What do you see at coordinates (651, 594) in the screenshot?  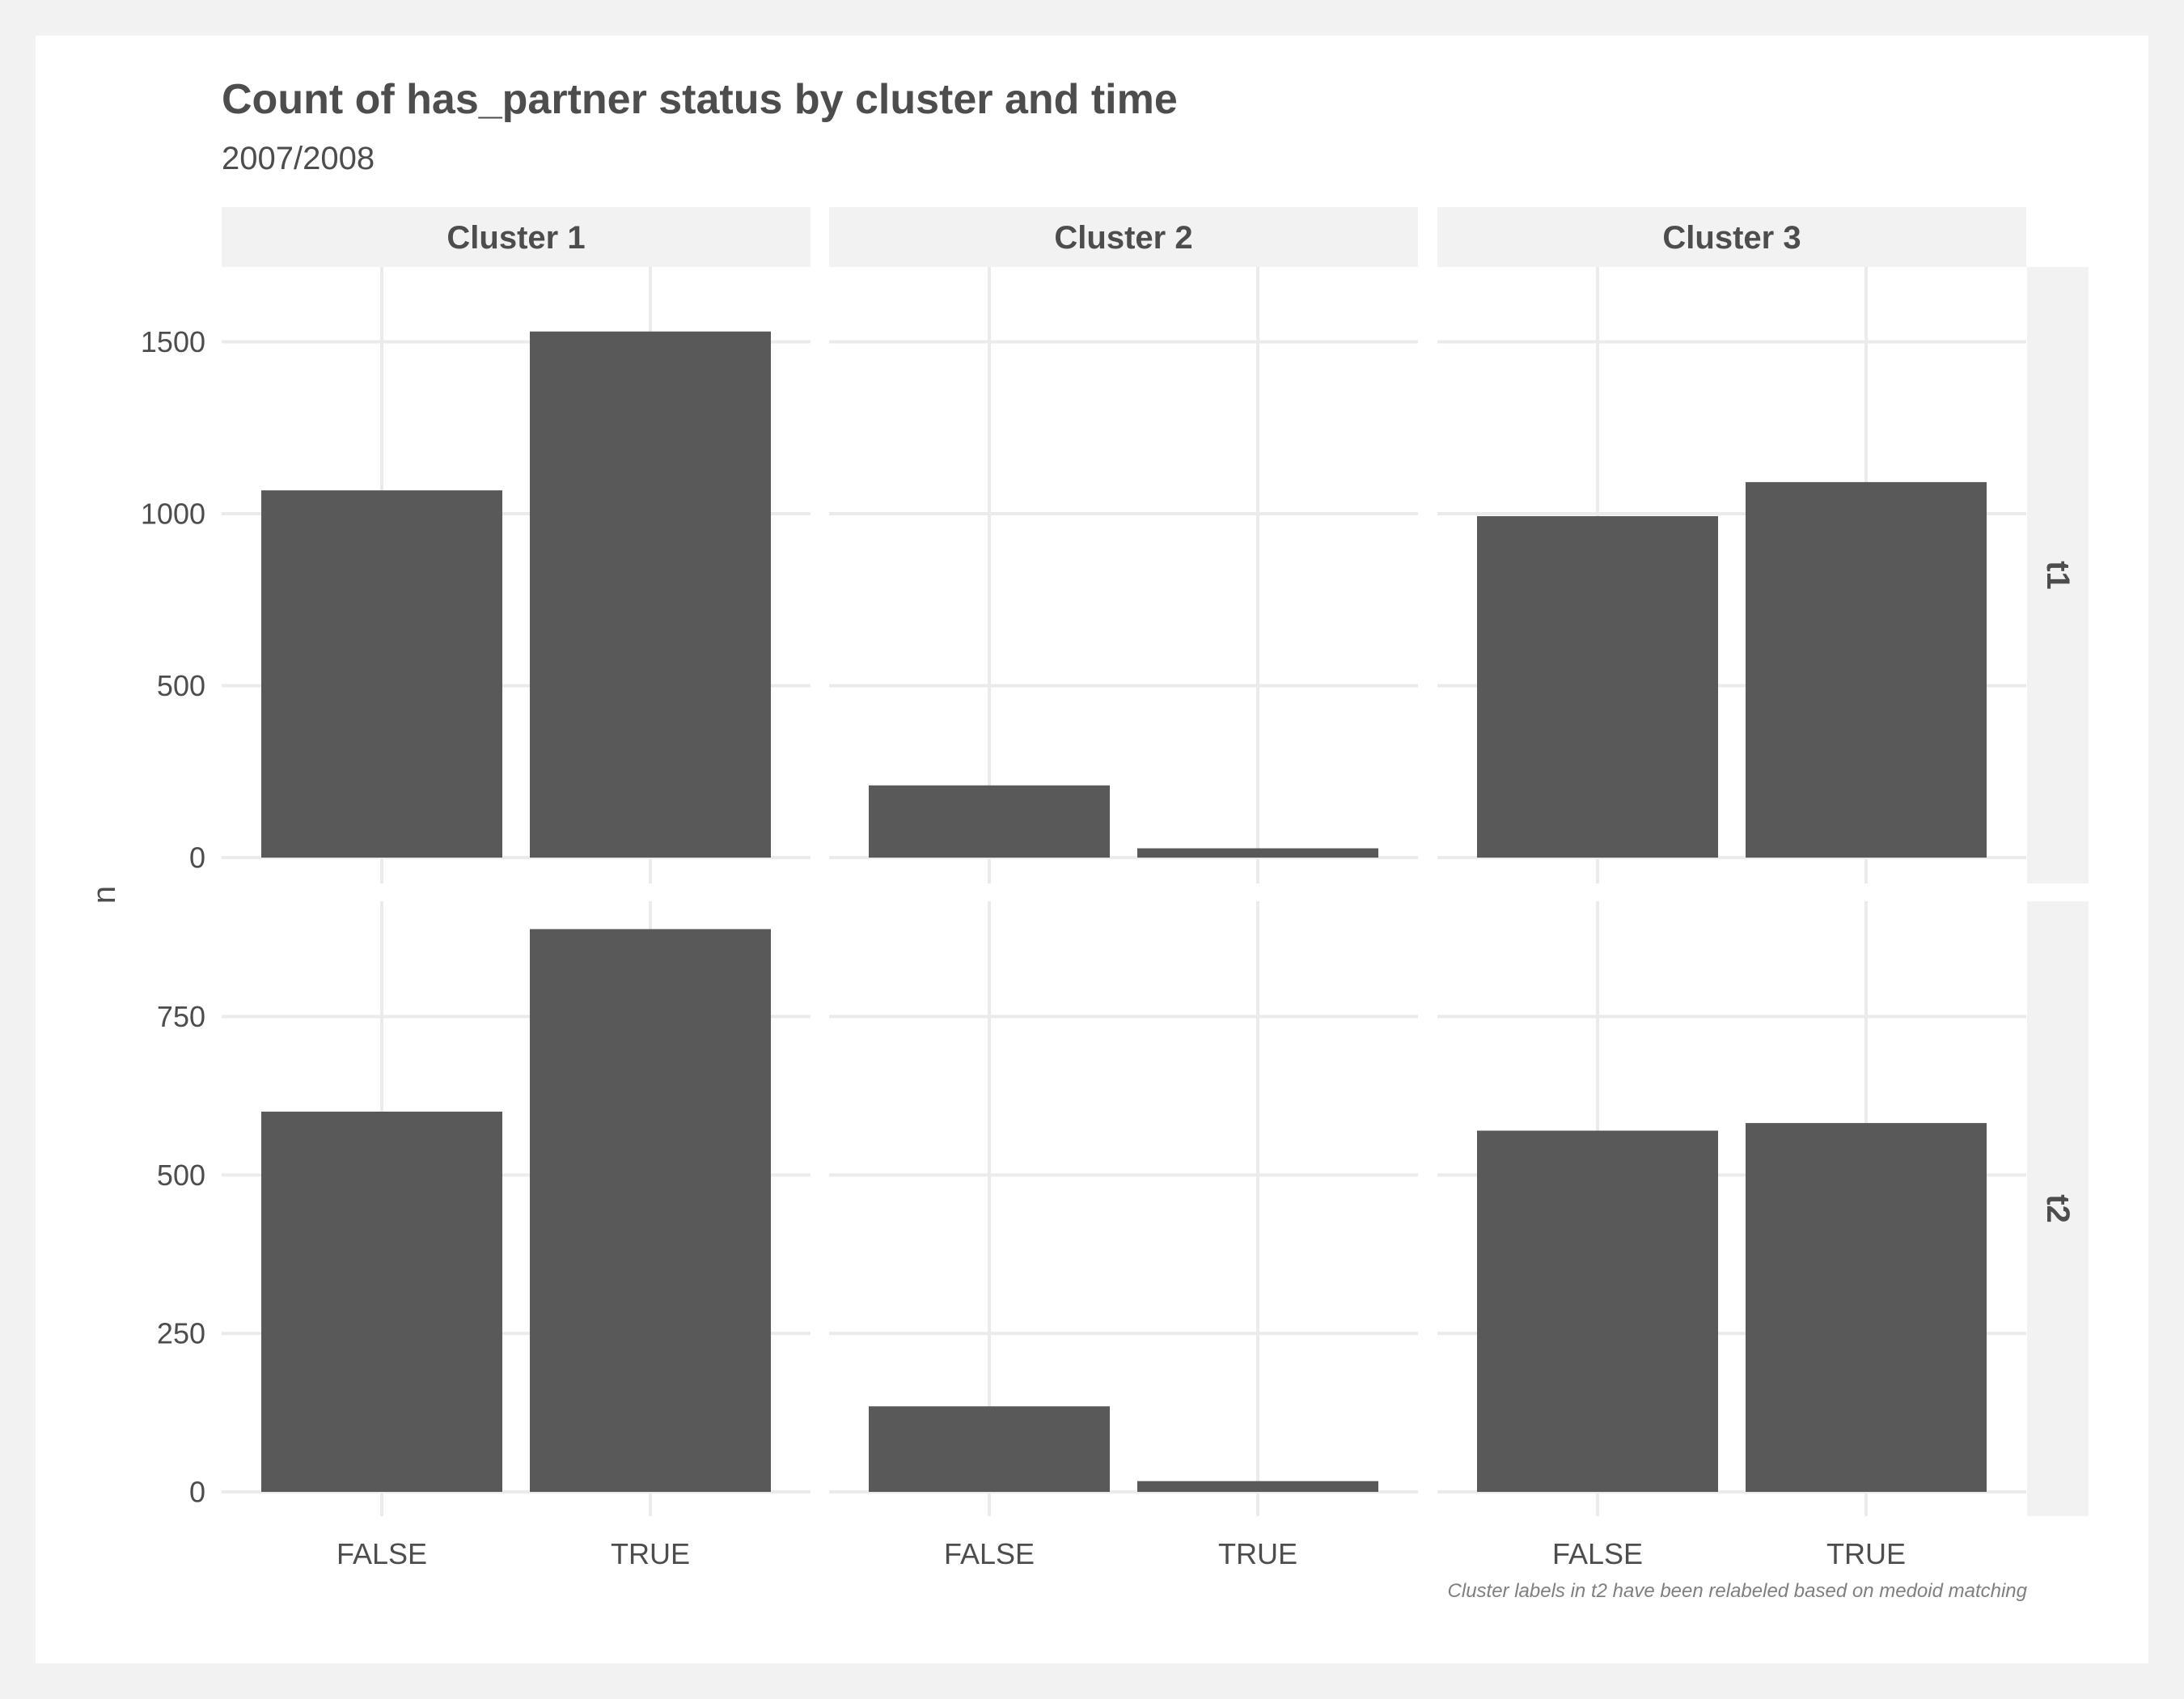 I see `bar-cluster-1-t1-true` at bounding box center [651, 594].